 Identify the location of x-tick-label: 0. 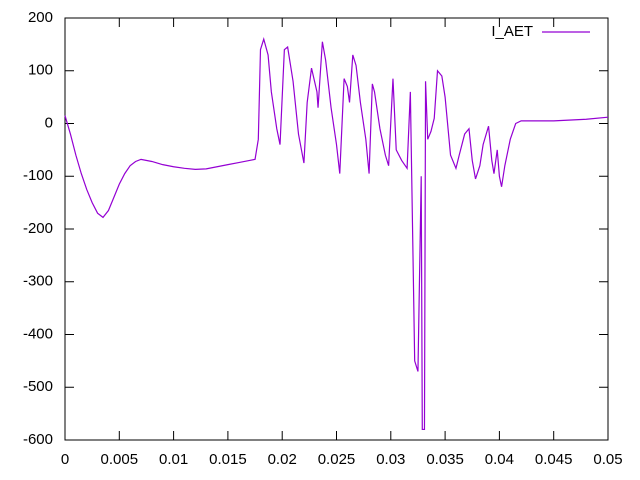
(65, 459).